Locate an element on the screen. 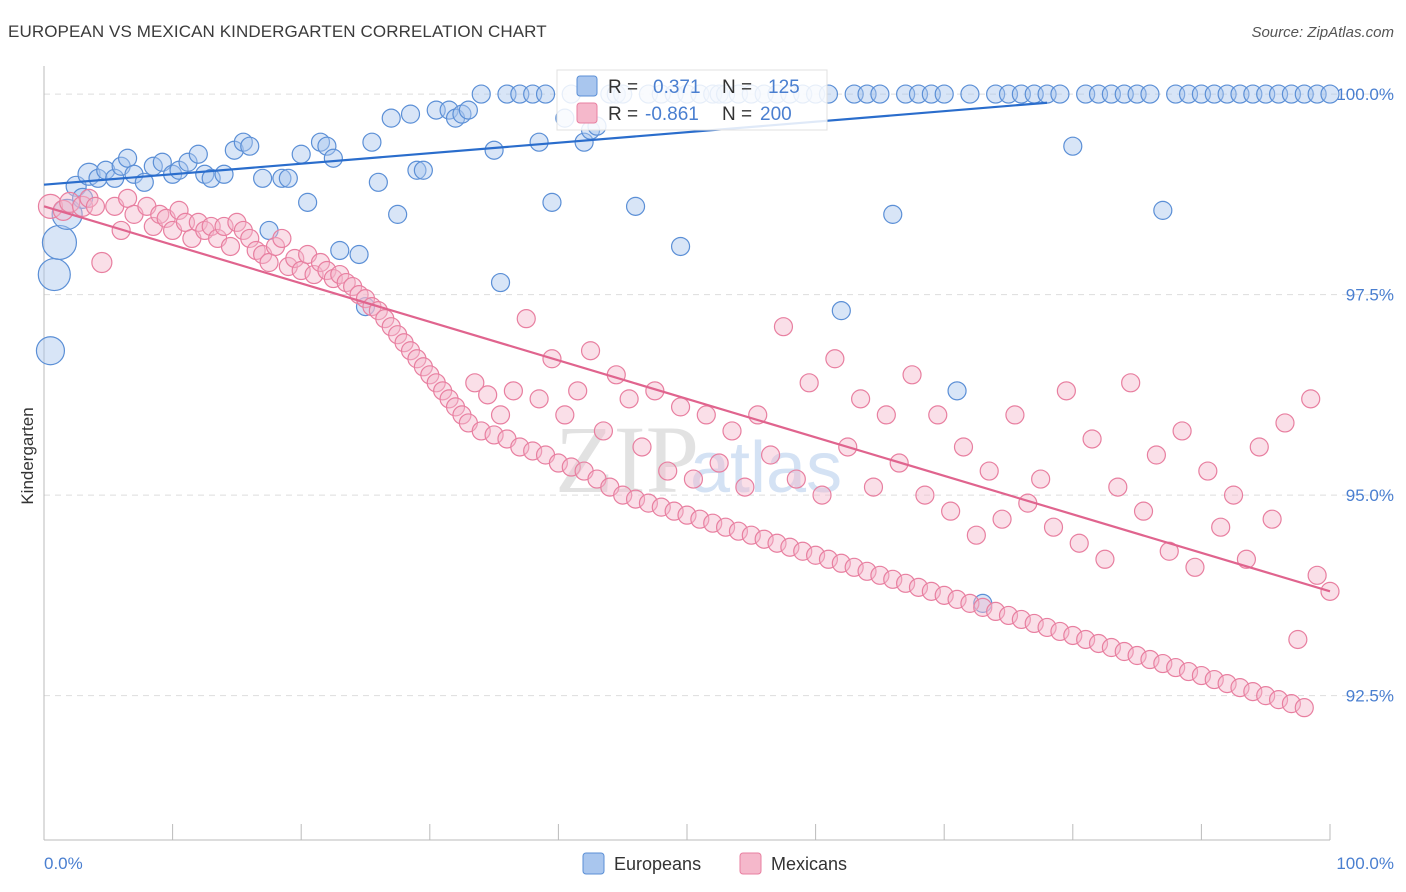 This screenshot has width=1406, height=892. bottom-legend-europeans: Europeans is located at coordinates (657, 864).